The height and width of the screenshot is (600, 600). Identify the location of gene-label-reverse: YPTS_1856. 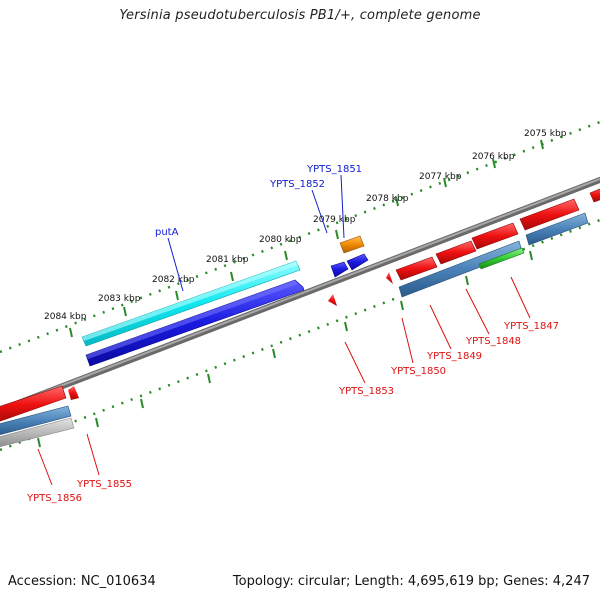
(54, 498).